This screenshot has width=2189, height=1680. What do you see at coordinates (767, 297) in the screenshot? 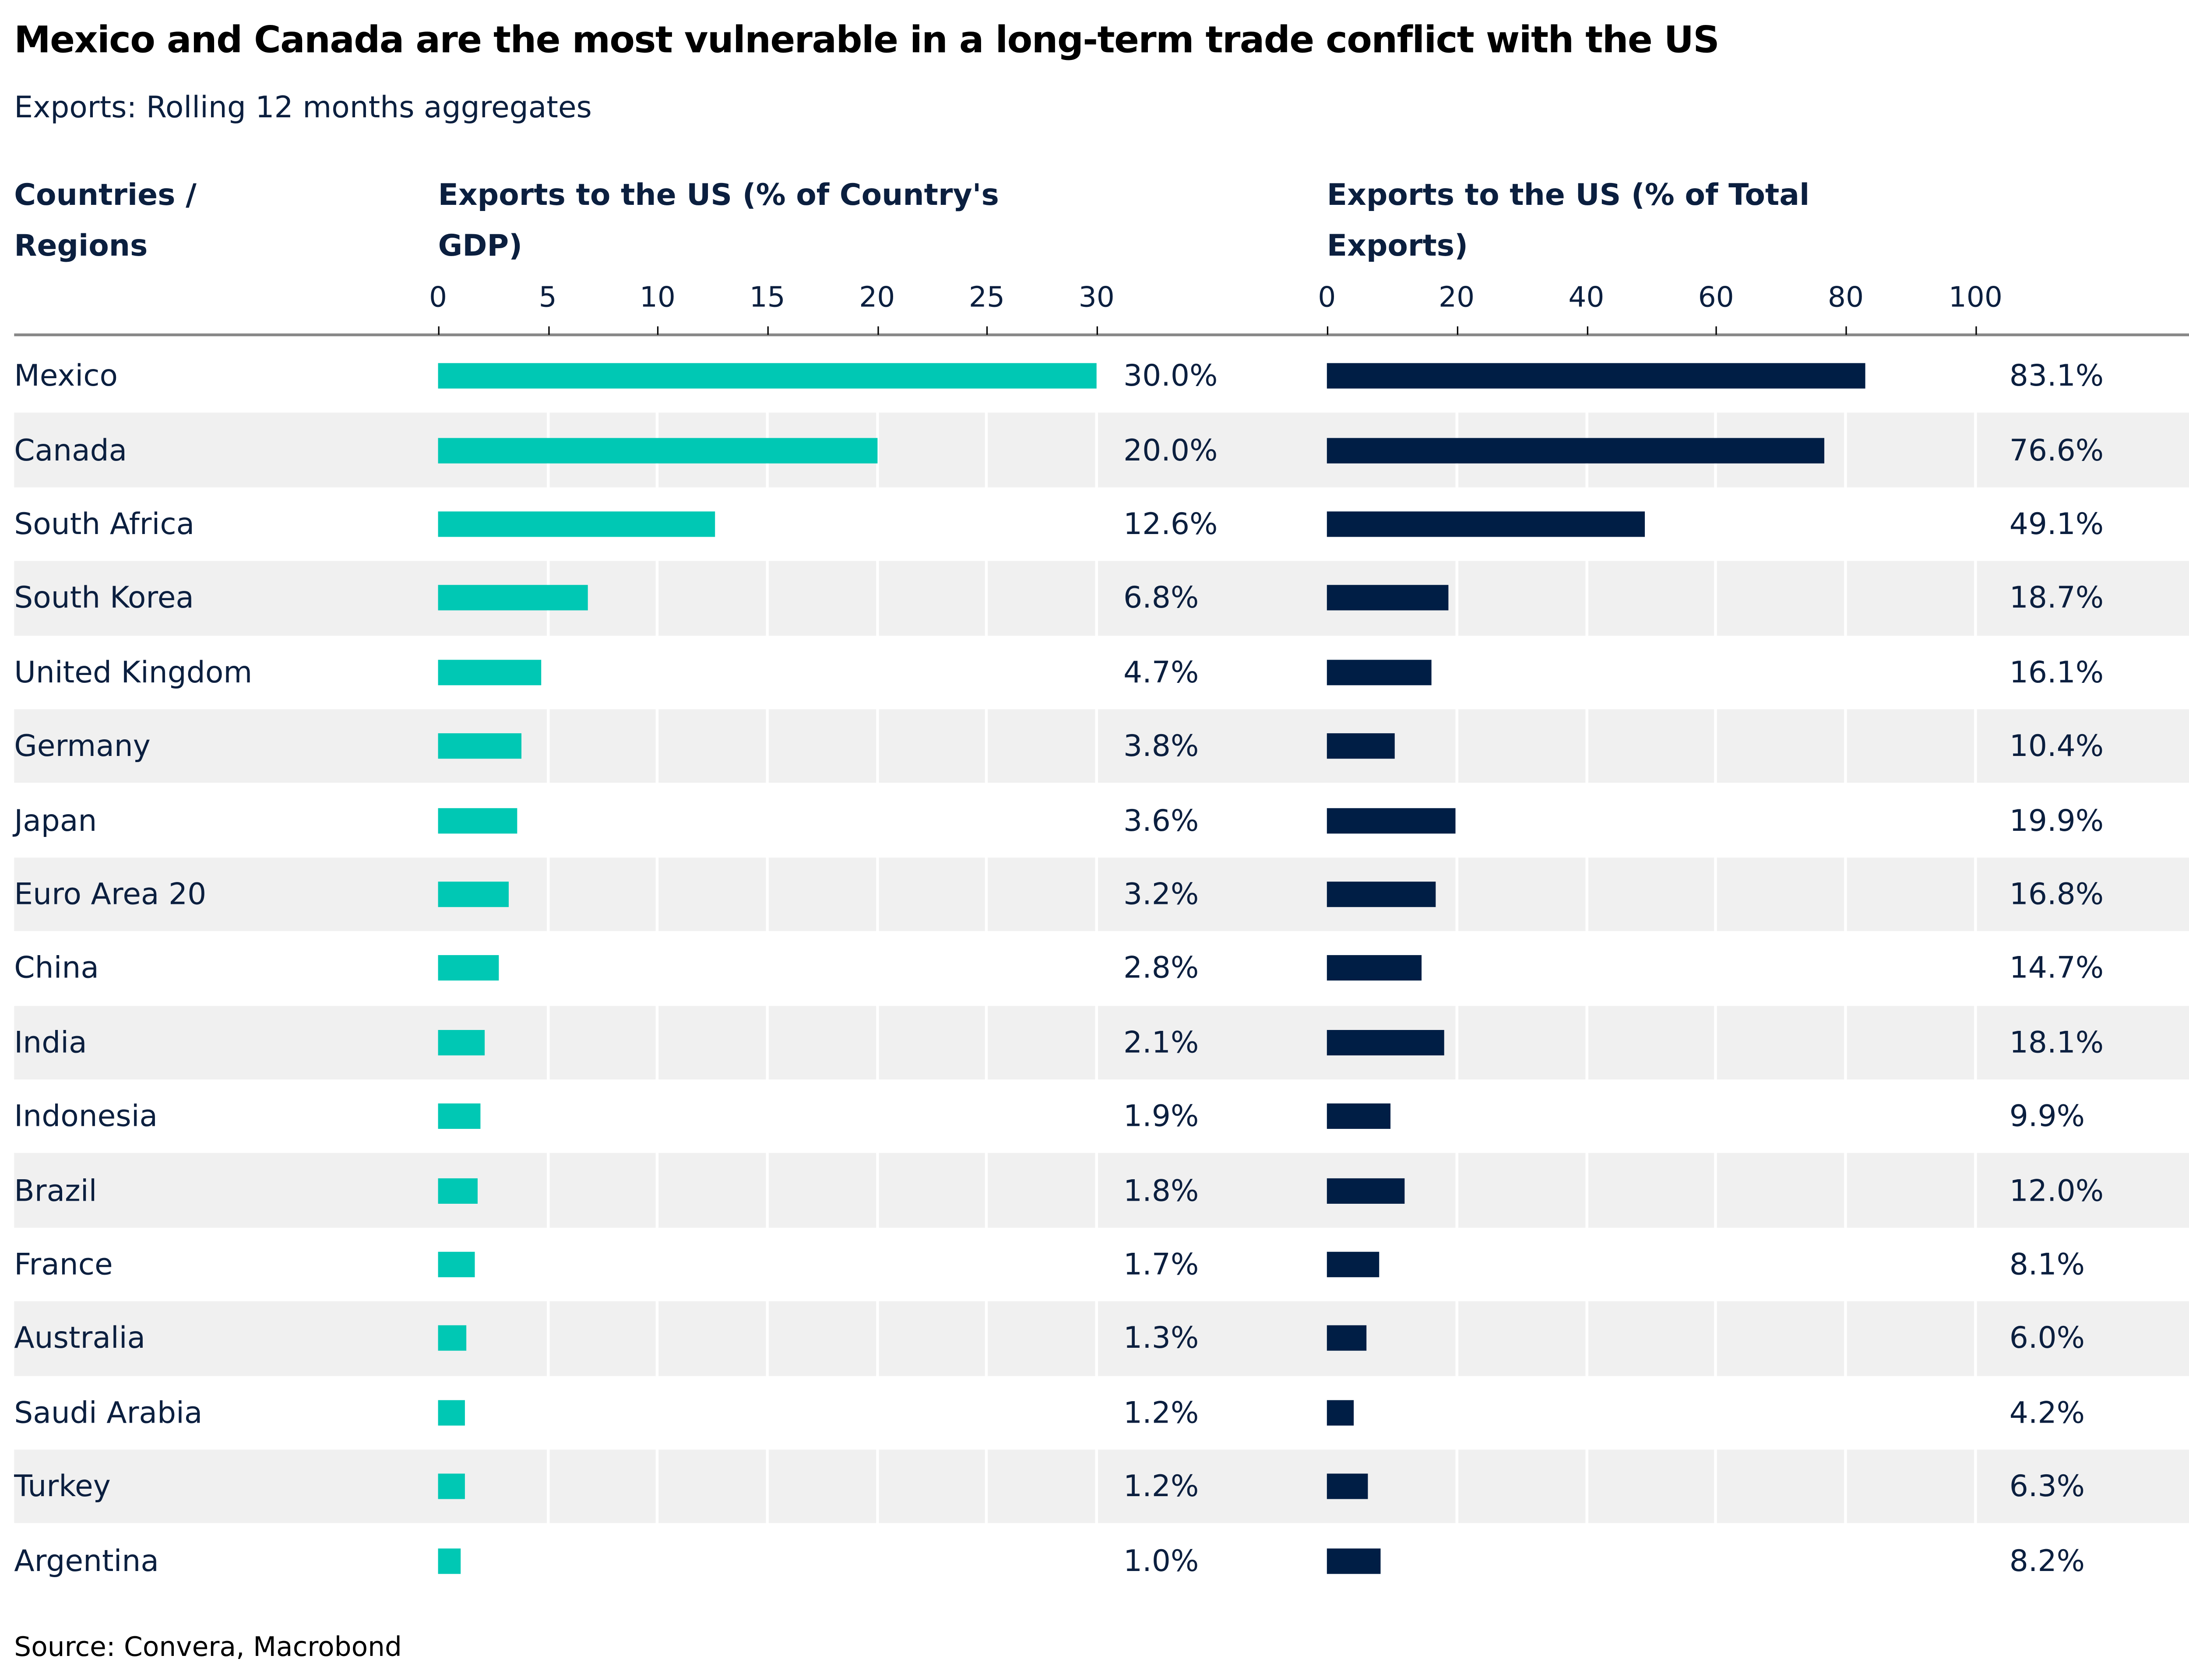
I see `tick-label: 15` at bounding box center [767, 297].